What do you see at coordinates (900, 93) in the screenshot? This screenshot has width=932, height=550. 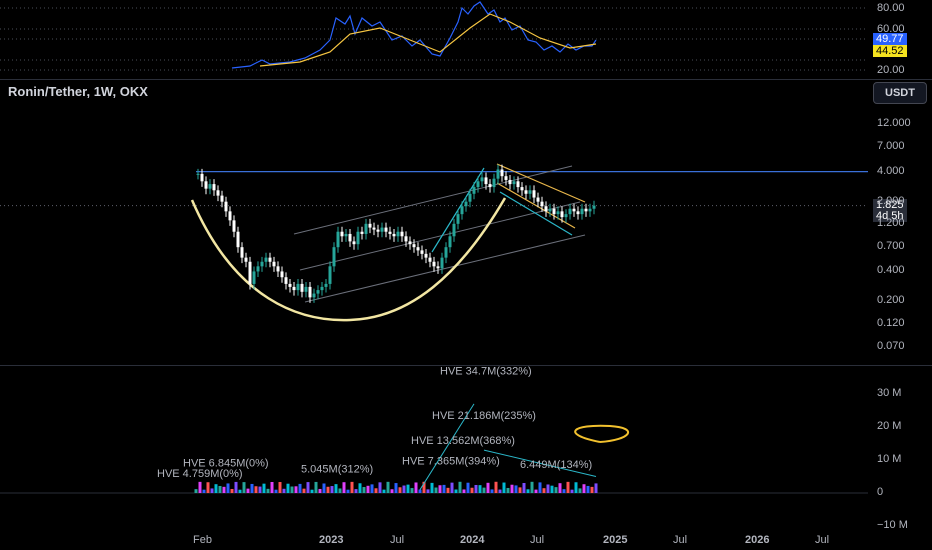 I see `currency-button: USDT` at bounding box center [900, 93].